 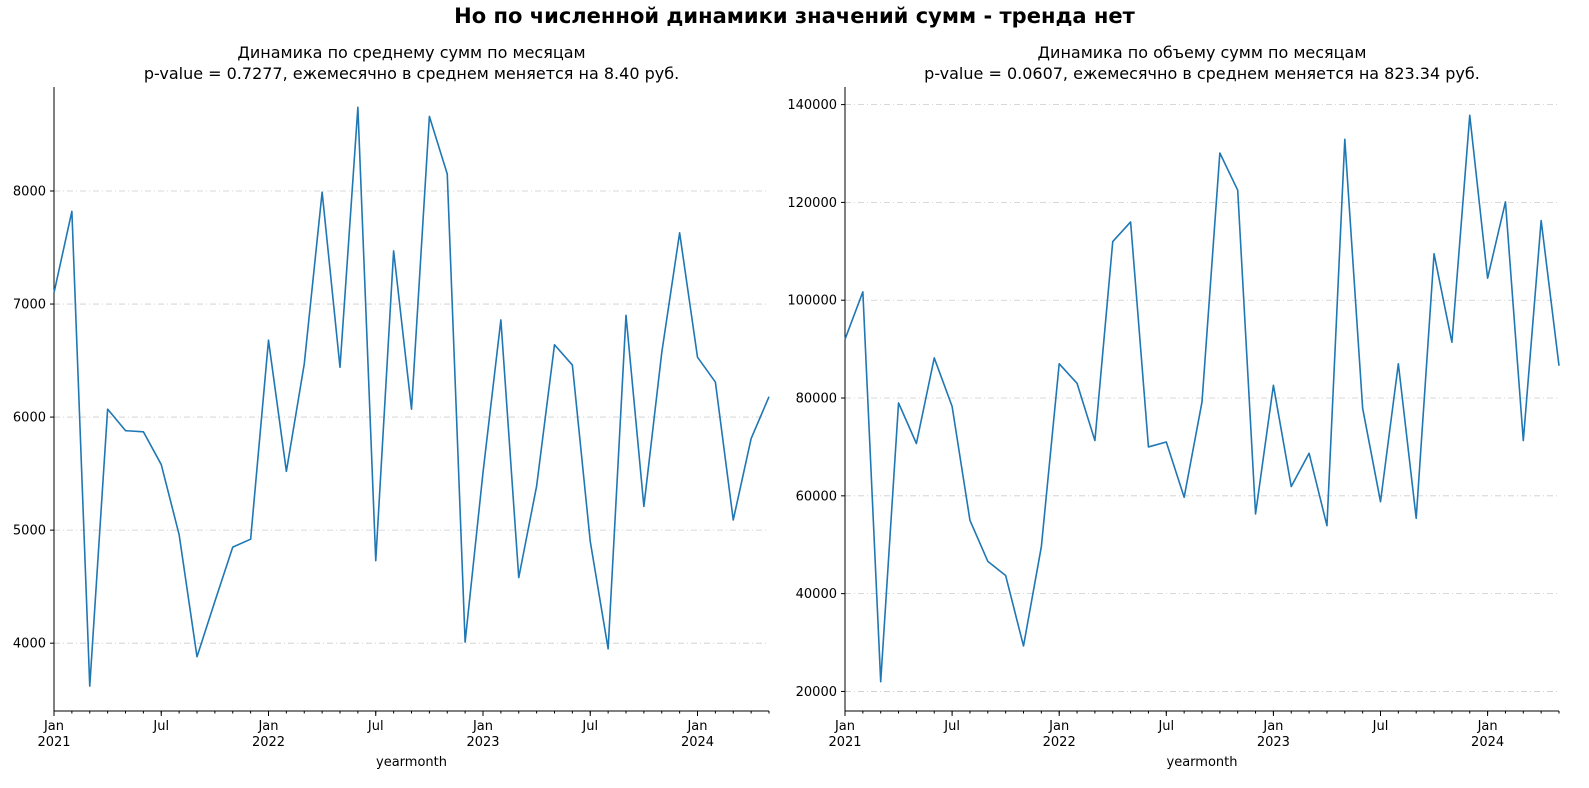 I want to click on y-tick-label: 100000, so click(x=812, y=301).